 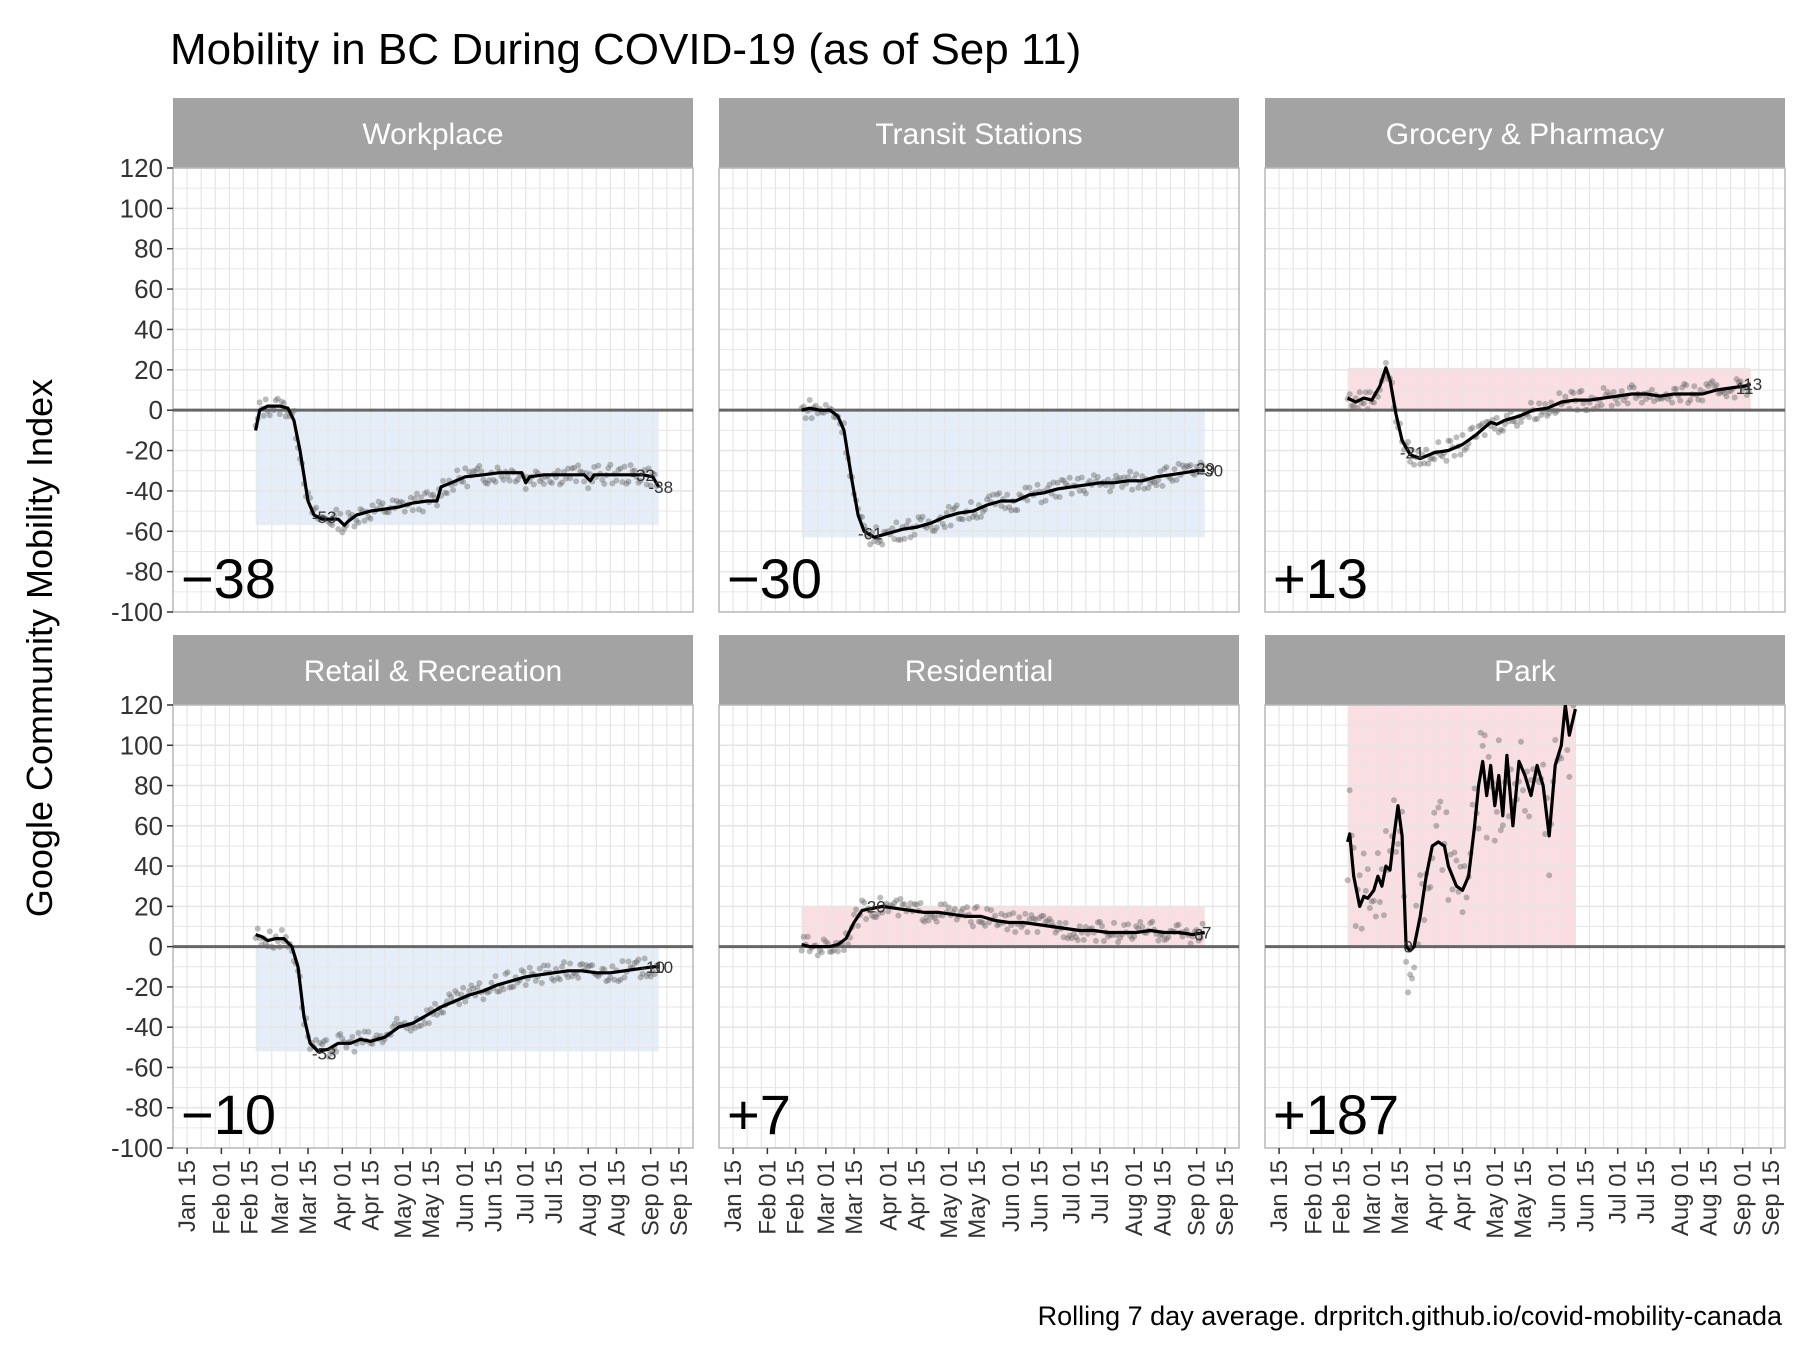 What do you see at coordinates (1525, 926) in the screenshot?
I see `panel-border` at bounding box center [1525, 926].